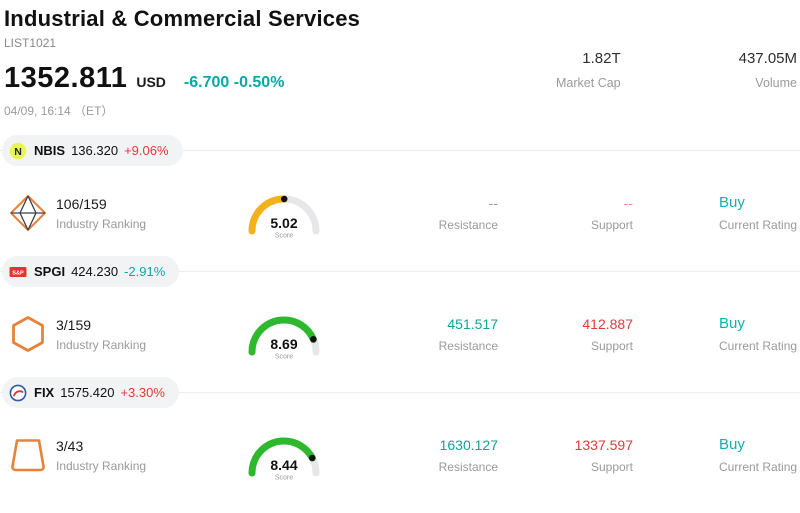  What do you see at coordinates (283, 465) in the screenshot?
I see `gauge-score: 8.44` at bounding box center [283, 465].